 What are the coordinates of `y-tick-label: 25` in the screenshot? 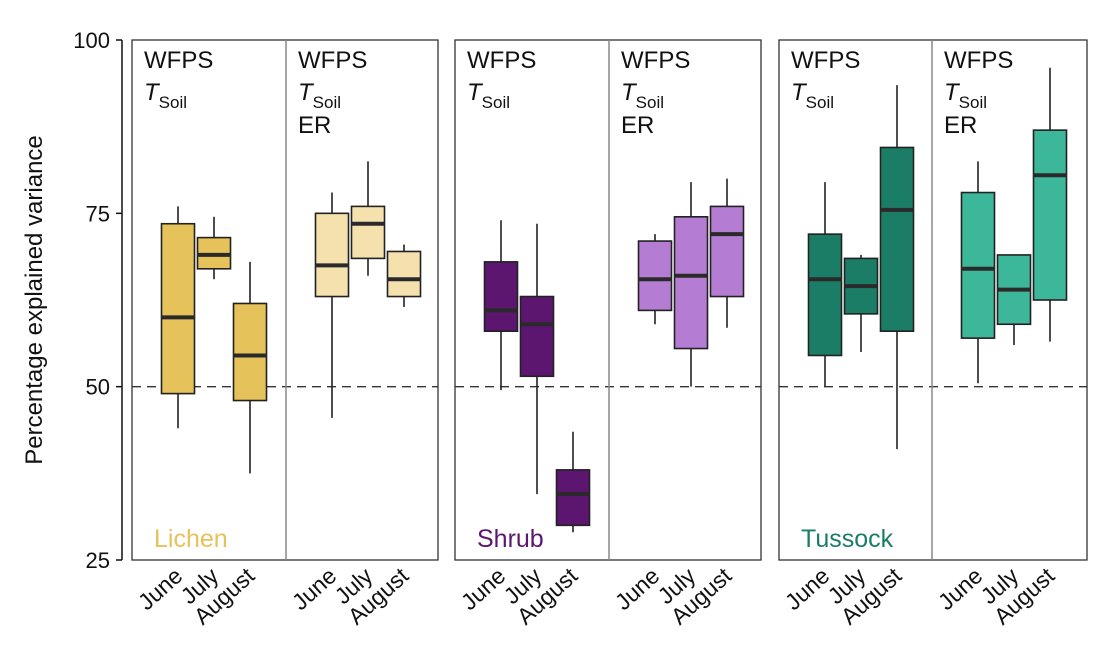 It's located at (98, 560).